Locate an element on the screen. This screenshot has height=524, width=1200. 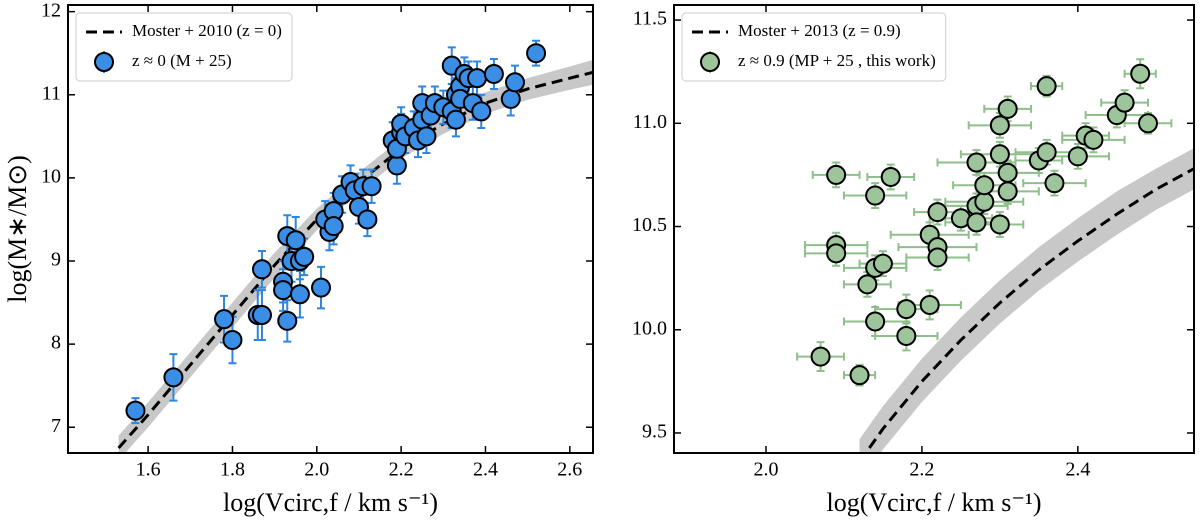
x-tick-label: 2.6 is located at coordinates (569, 470).